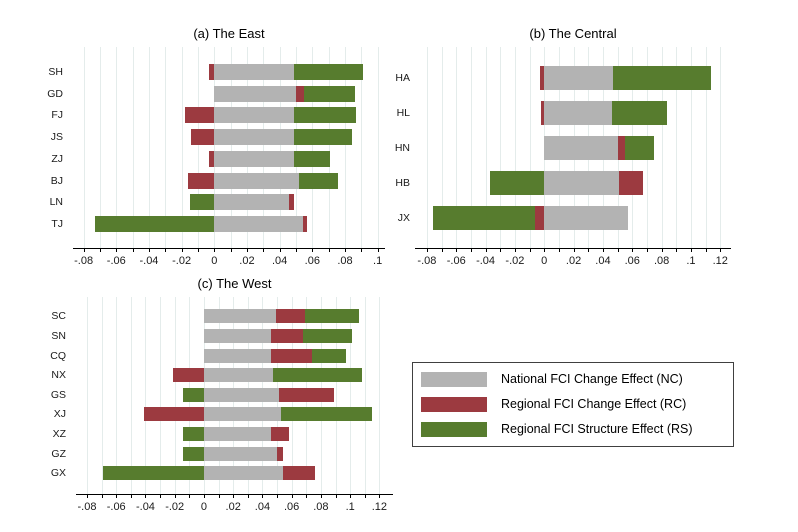 Image resolution: width=798 pixels, height=532 pixels. Describe the element at coordinates (454, 429) in the screenshot. I see `legend-swatch-rs-icon` at that location.